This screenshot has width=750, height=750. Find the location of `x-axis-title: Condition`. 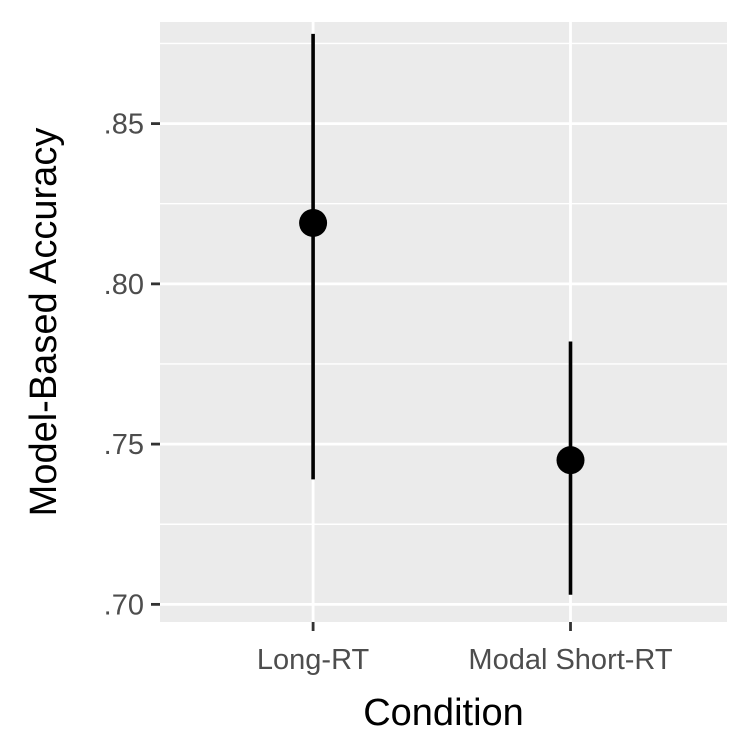

x-axis-title: Condition is located at coordinates (443, 713).